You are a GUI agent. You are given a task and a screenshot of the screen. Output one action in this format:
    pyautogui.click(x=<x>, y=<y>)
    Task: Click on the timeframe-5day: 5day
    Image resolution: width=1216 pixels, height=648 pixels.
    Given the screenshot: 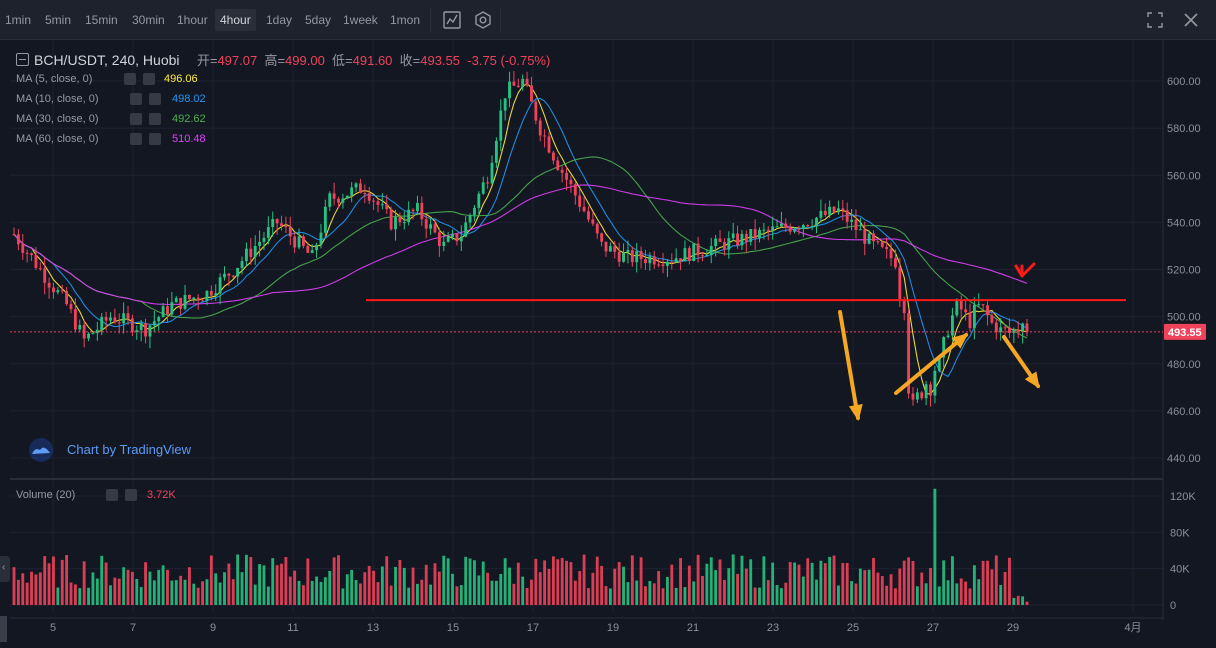 What is the action you would take?
    pyautogui.click(x=318, y=20)
    